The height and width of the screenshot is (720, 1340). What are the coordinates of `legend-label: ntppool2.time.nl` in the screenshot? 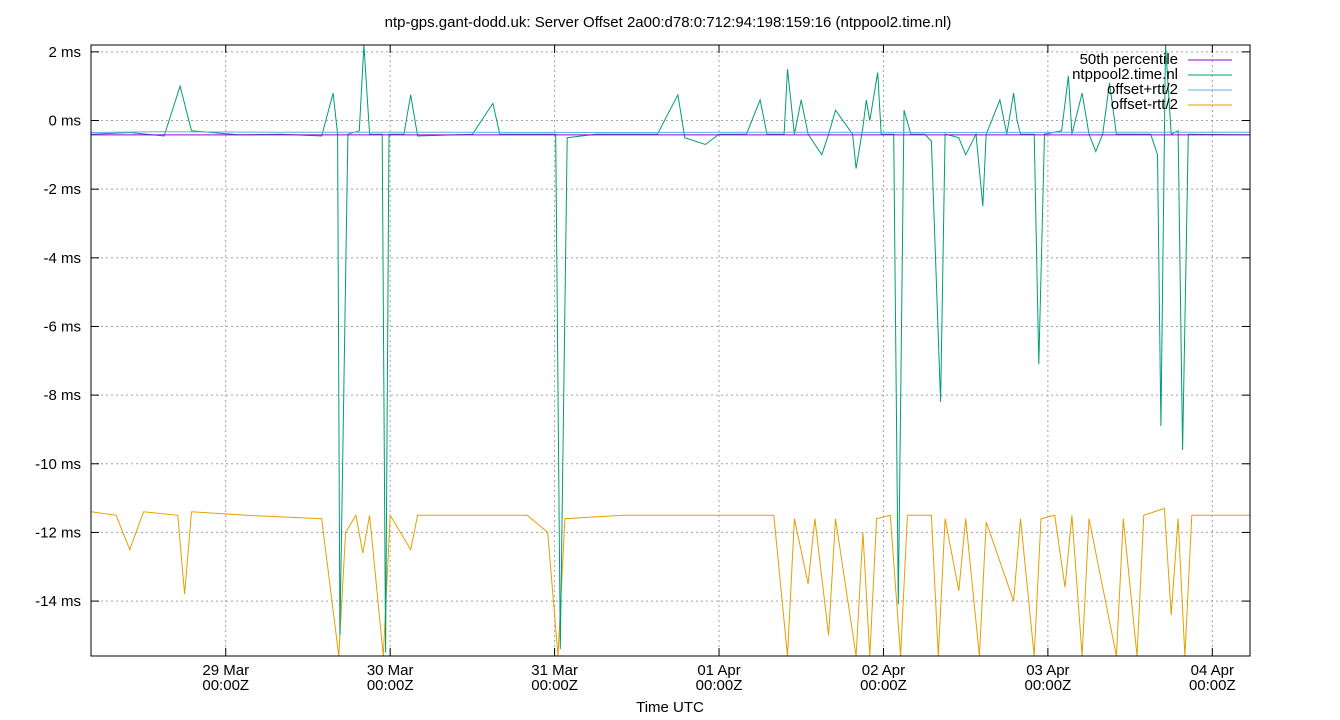 It's located at (1125, 74).